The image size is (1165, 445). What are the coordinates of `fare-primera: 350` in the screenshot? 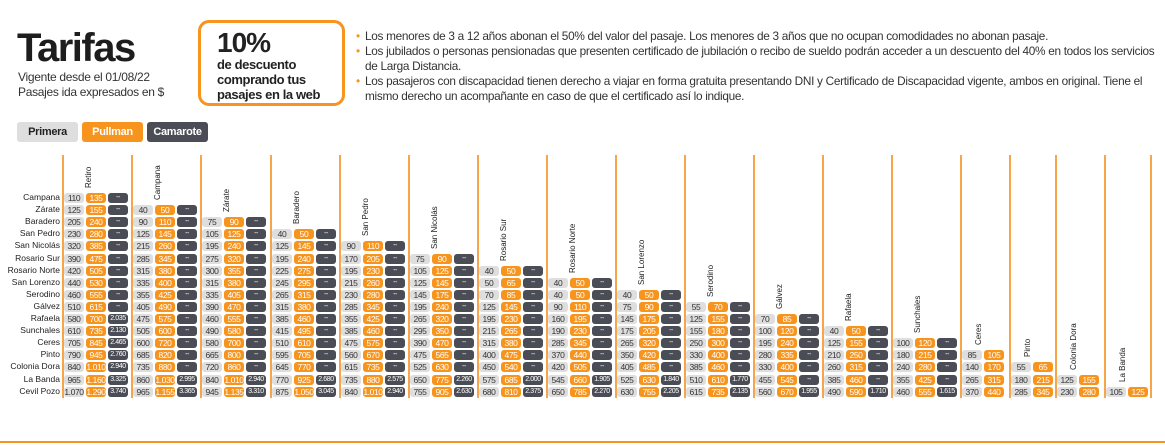 It's located at (627, 355).